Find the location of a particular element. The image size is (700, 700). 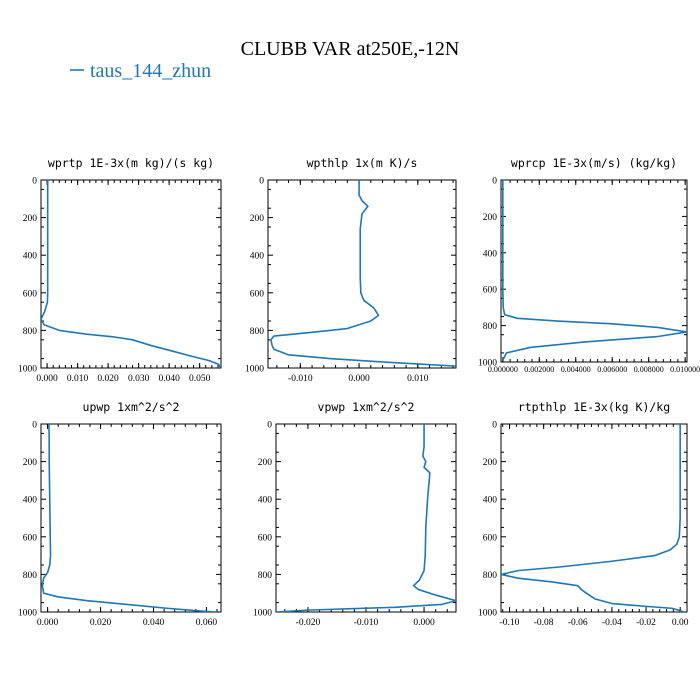

x-tick-label: -0.10 is located at coordinates (510, 623).